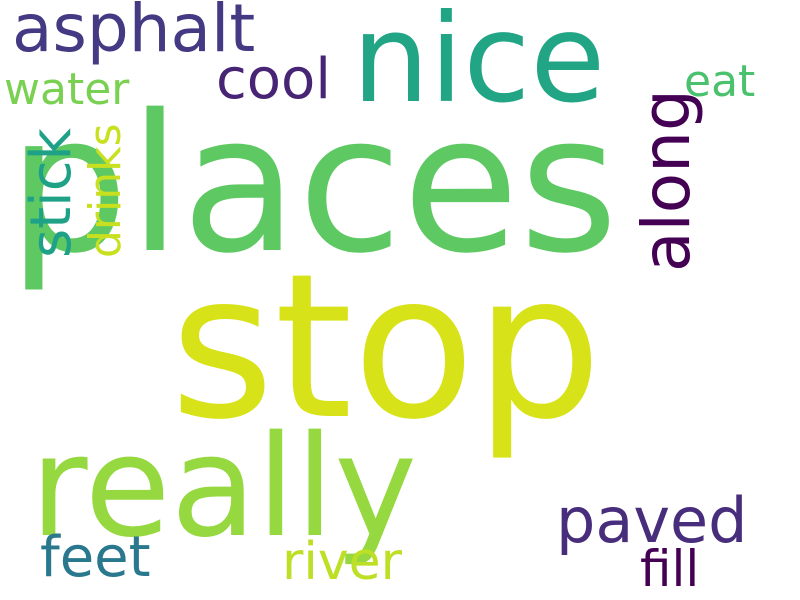 This screenshot has height=600, width=800. Describe the element at coordinates (342, 562) in the screenshot. I see `word-river: river` at that location.